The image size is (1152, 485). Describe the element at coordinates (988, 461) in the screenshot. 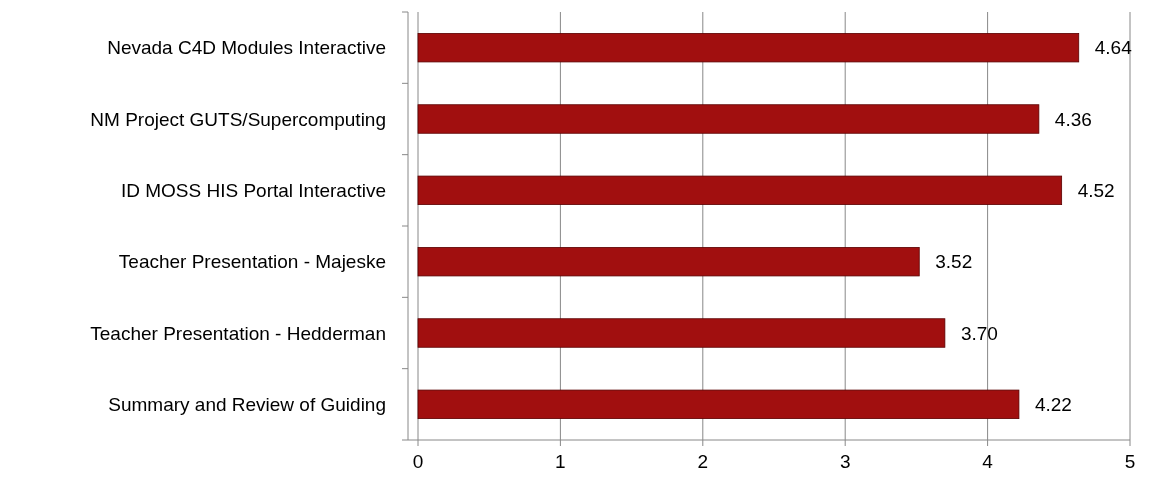

I see `x-tick-label: 4` at that location.